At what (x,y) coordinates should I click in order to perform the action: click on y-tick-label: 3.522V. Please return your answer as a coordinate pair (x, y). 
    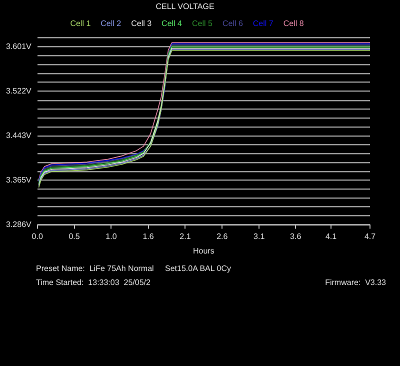
    Looking at the image, I should click on (19, 91).